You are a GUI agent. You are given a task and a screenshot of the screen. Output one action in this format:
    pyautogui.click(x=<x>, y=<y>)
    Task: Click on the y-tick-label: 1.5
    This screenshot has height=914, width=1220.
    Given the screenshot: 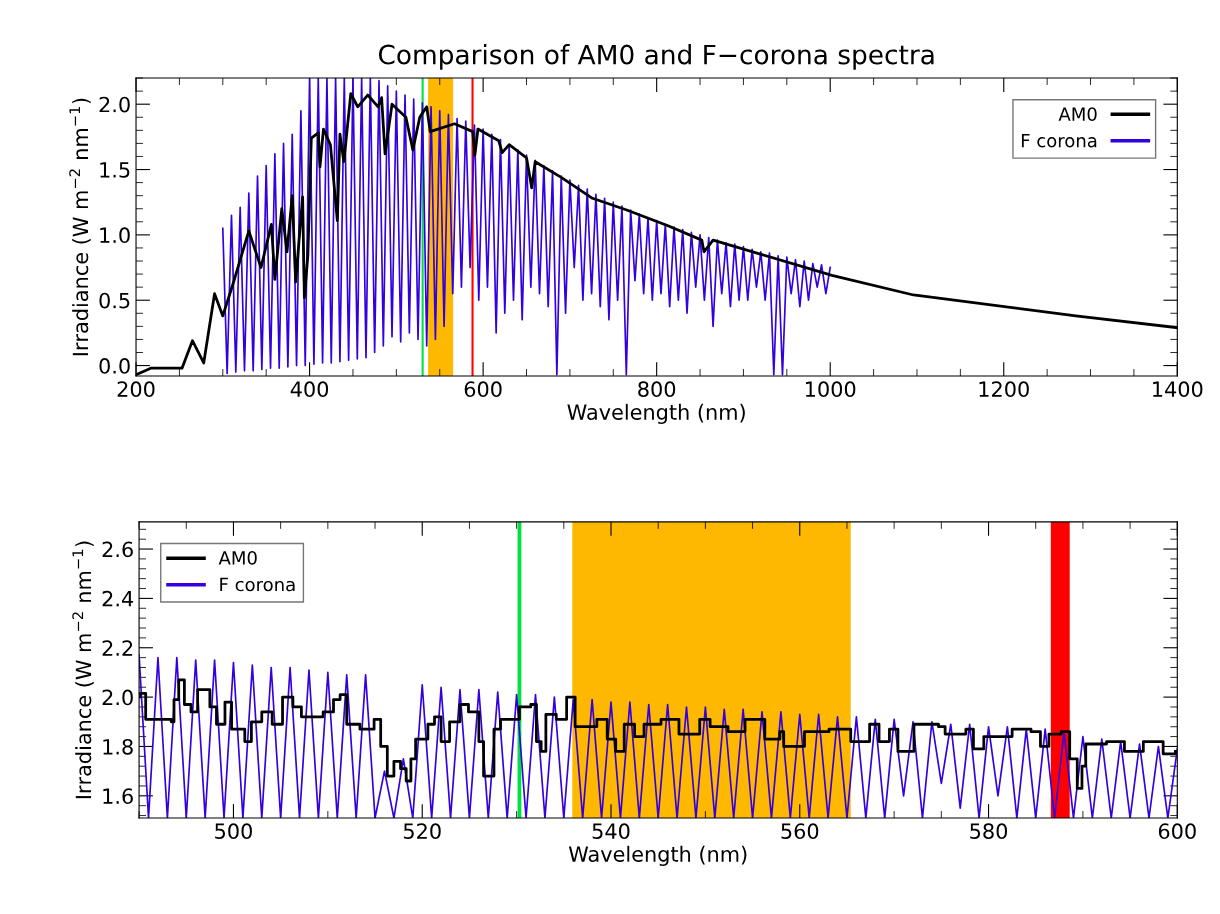 What is the action you would take?
    pyautogui.click(x=115, y=170)
    